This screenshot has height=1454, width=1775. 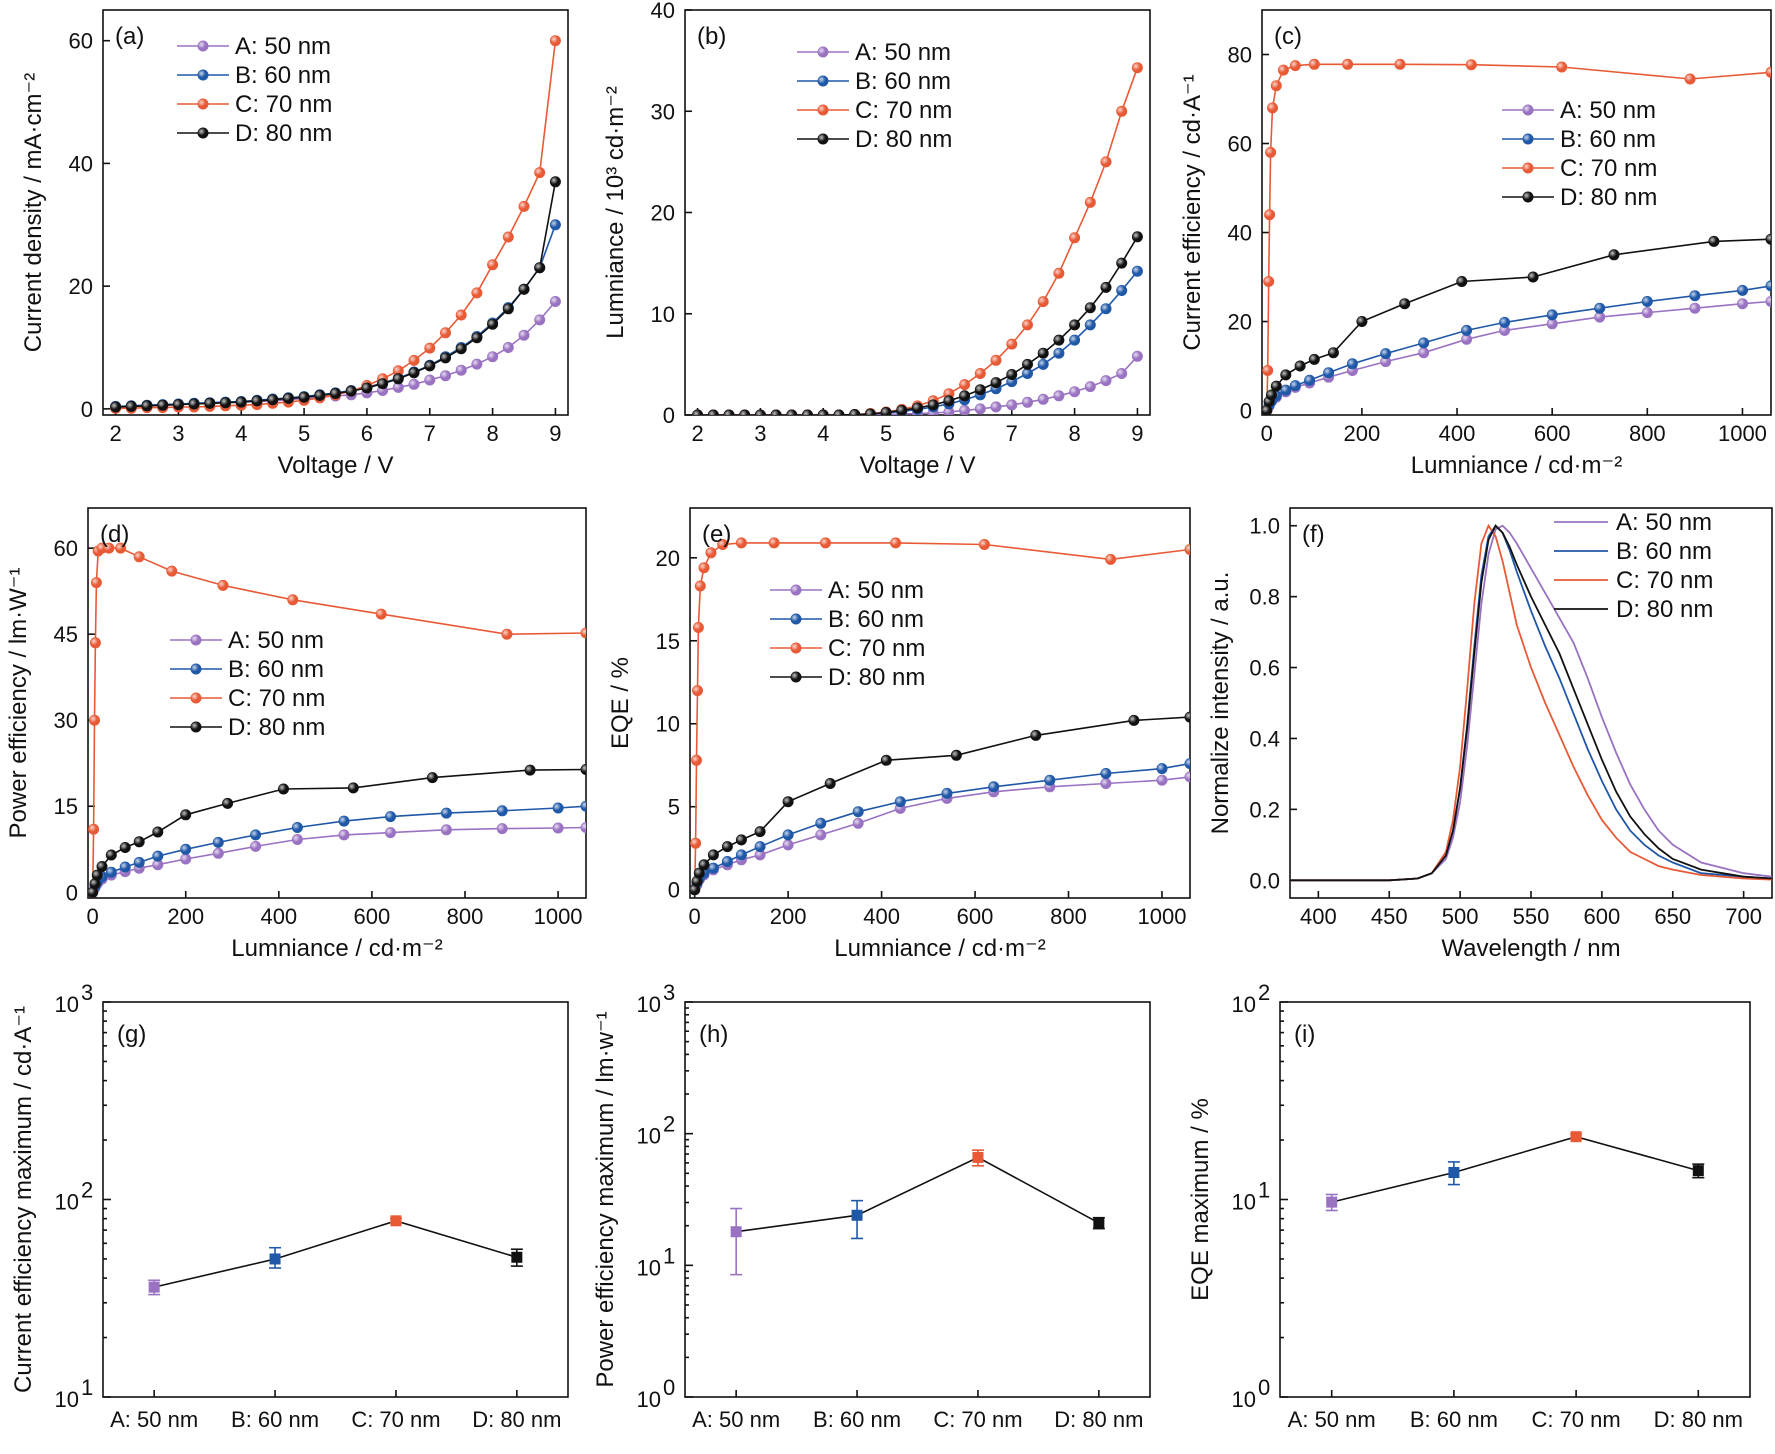 What do you see at coordinates (656, 1393) in the screenshot?
I see `y-tick-label: 10 0` at bounding box center [656, 1393].